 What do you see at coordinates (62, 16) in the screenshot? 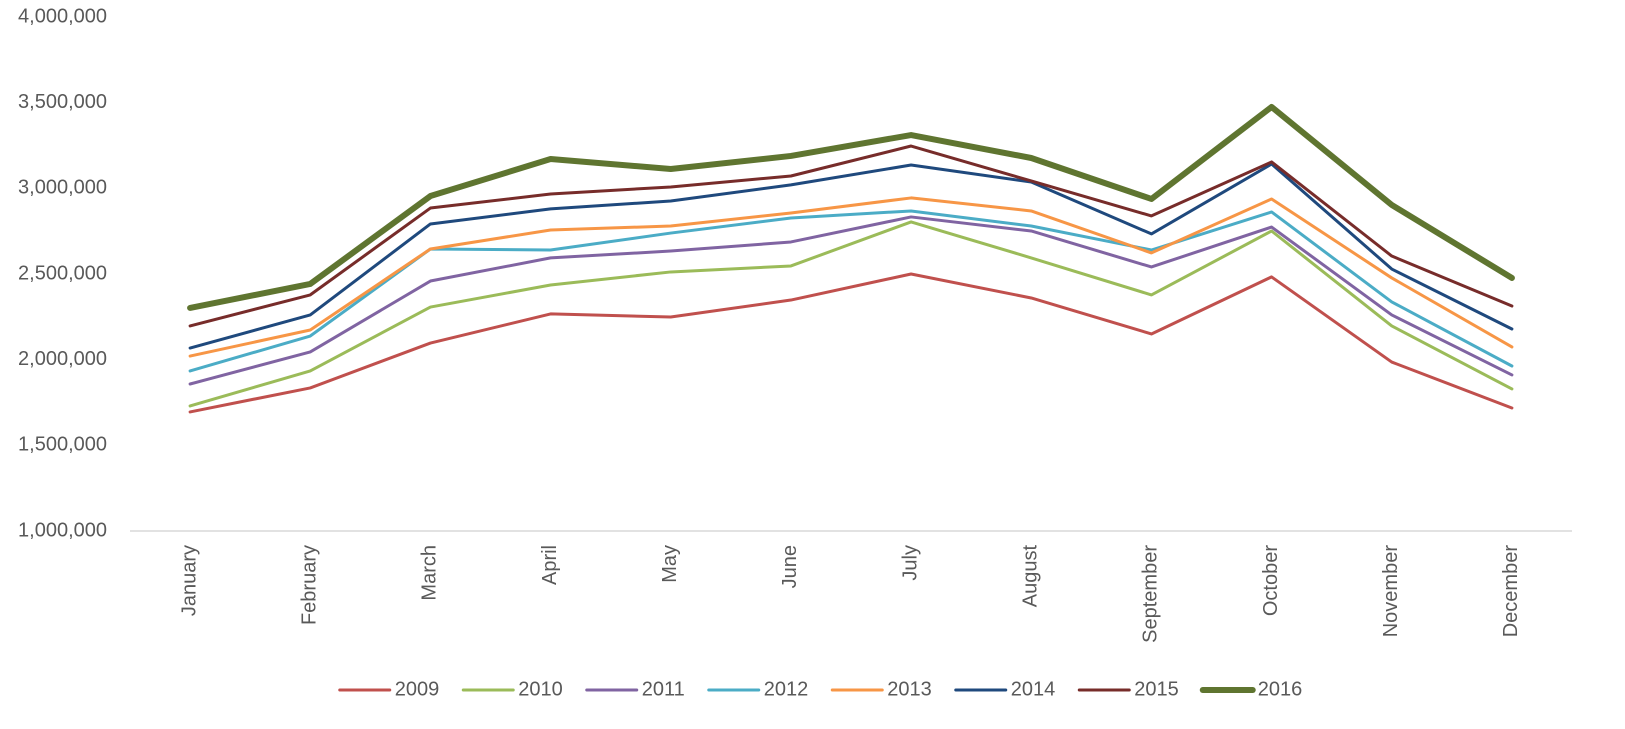
I see `y-tick-label: 4,000,000` at bounding box center [62, 16].